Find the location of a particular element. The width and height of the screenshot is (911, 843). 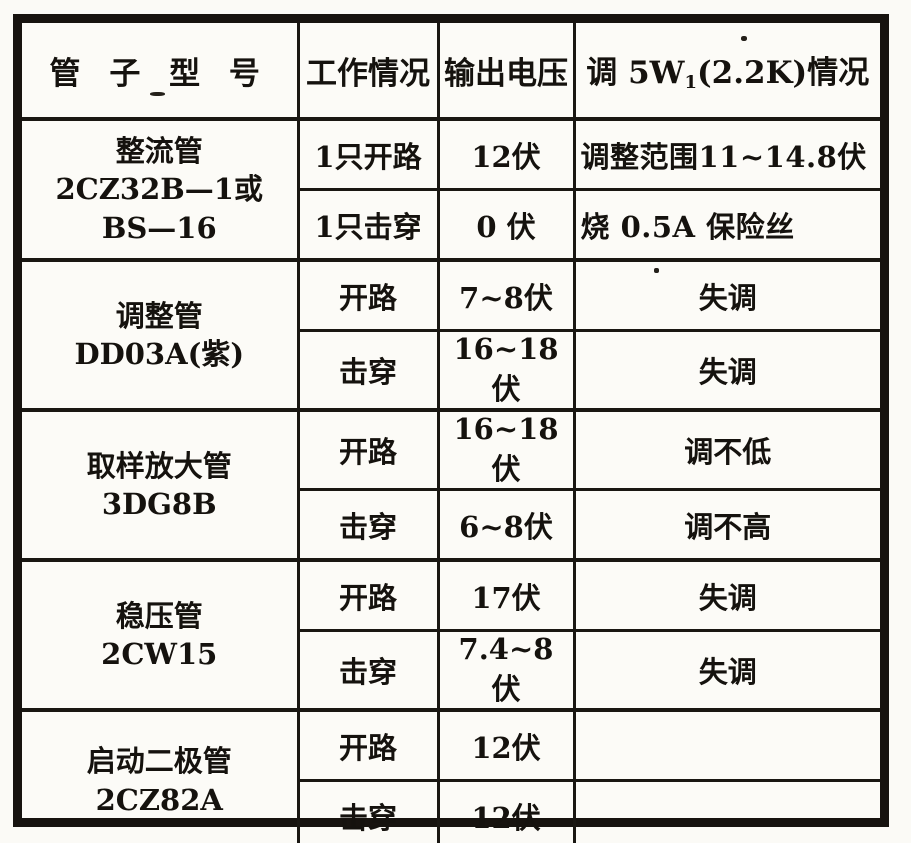

result-cell: 烧 0.5A 保险丝 is located at coordinates (726, 225).